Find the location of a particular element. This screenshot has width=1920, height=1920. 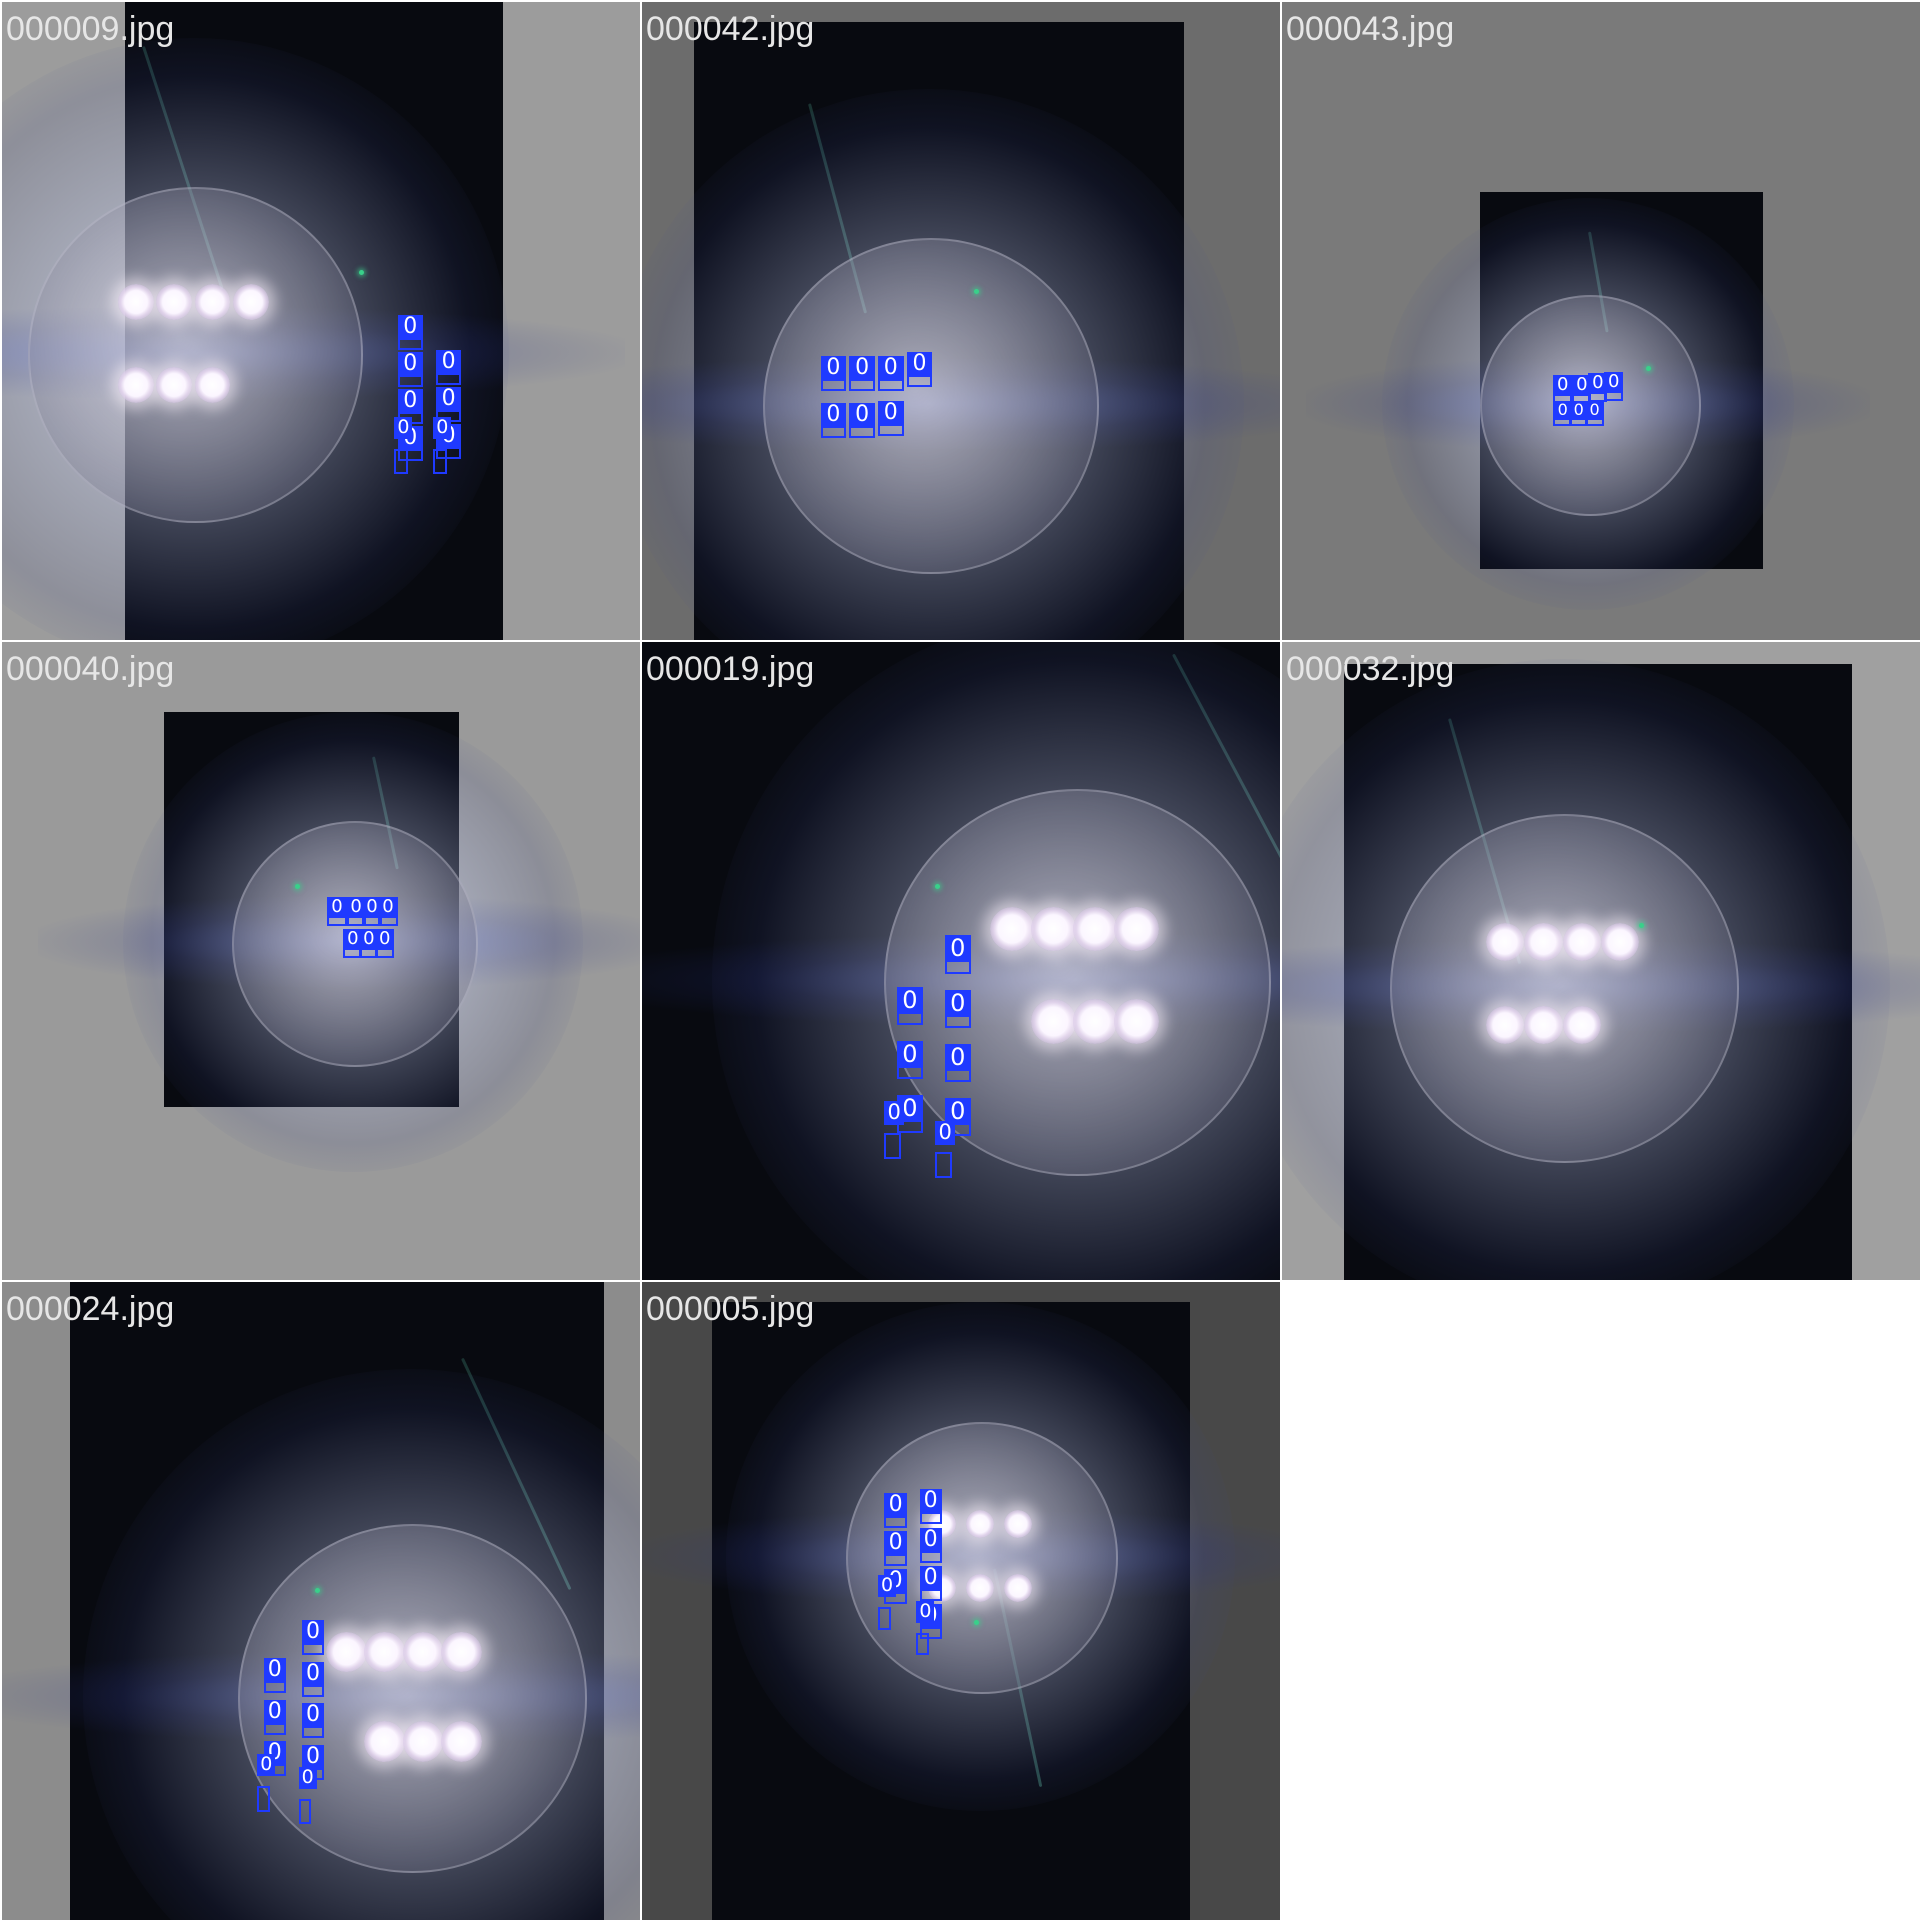

mosaic-tile: 000032.jpg is located at coordinates (1601, 961).